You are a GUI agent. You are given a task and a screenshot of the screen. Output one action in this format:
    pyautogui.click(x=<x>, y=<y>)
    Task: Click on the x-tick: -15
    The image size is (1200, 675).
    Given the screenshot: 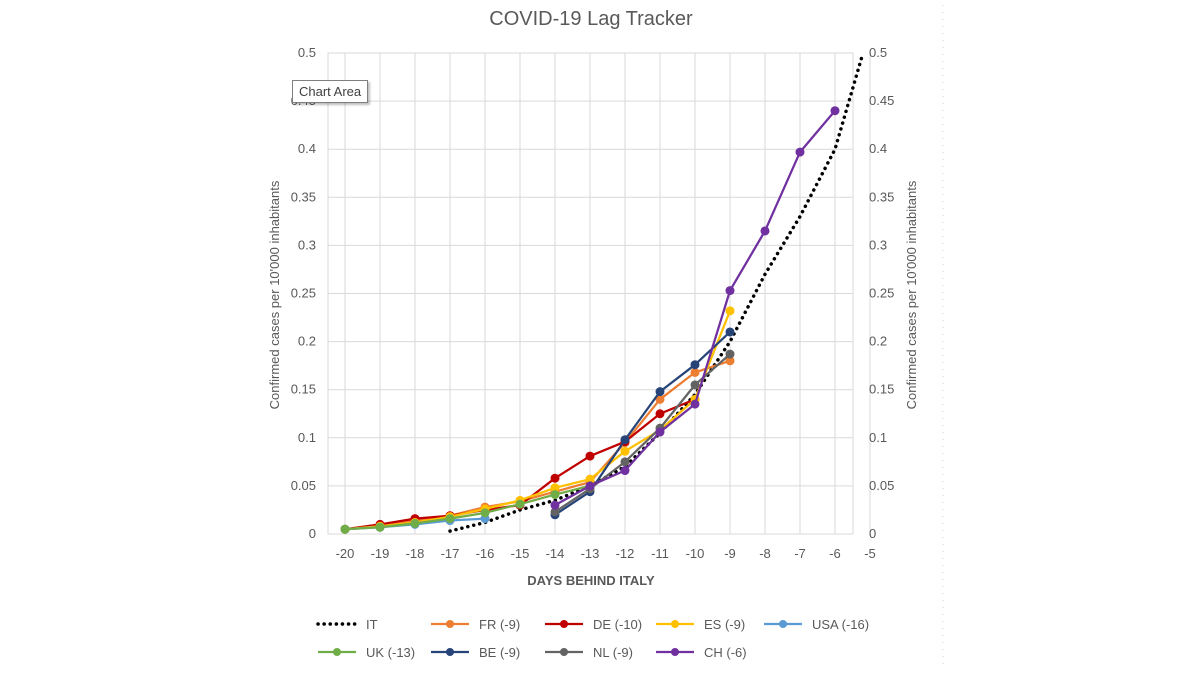 What is the action you would take?
    pyautogui.click(x=520, y=553)
    